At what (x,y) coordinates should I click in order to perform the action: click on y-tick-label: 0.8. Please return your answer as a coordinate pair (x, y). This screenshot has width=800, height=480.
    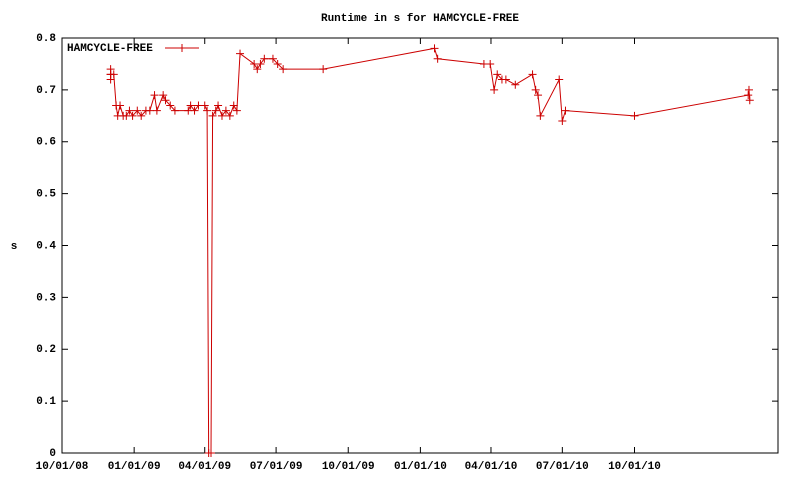
    Looking at the image, I should click on (46, 39).